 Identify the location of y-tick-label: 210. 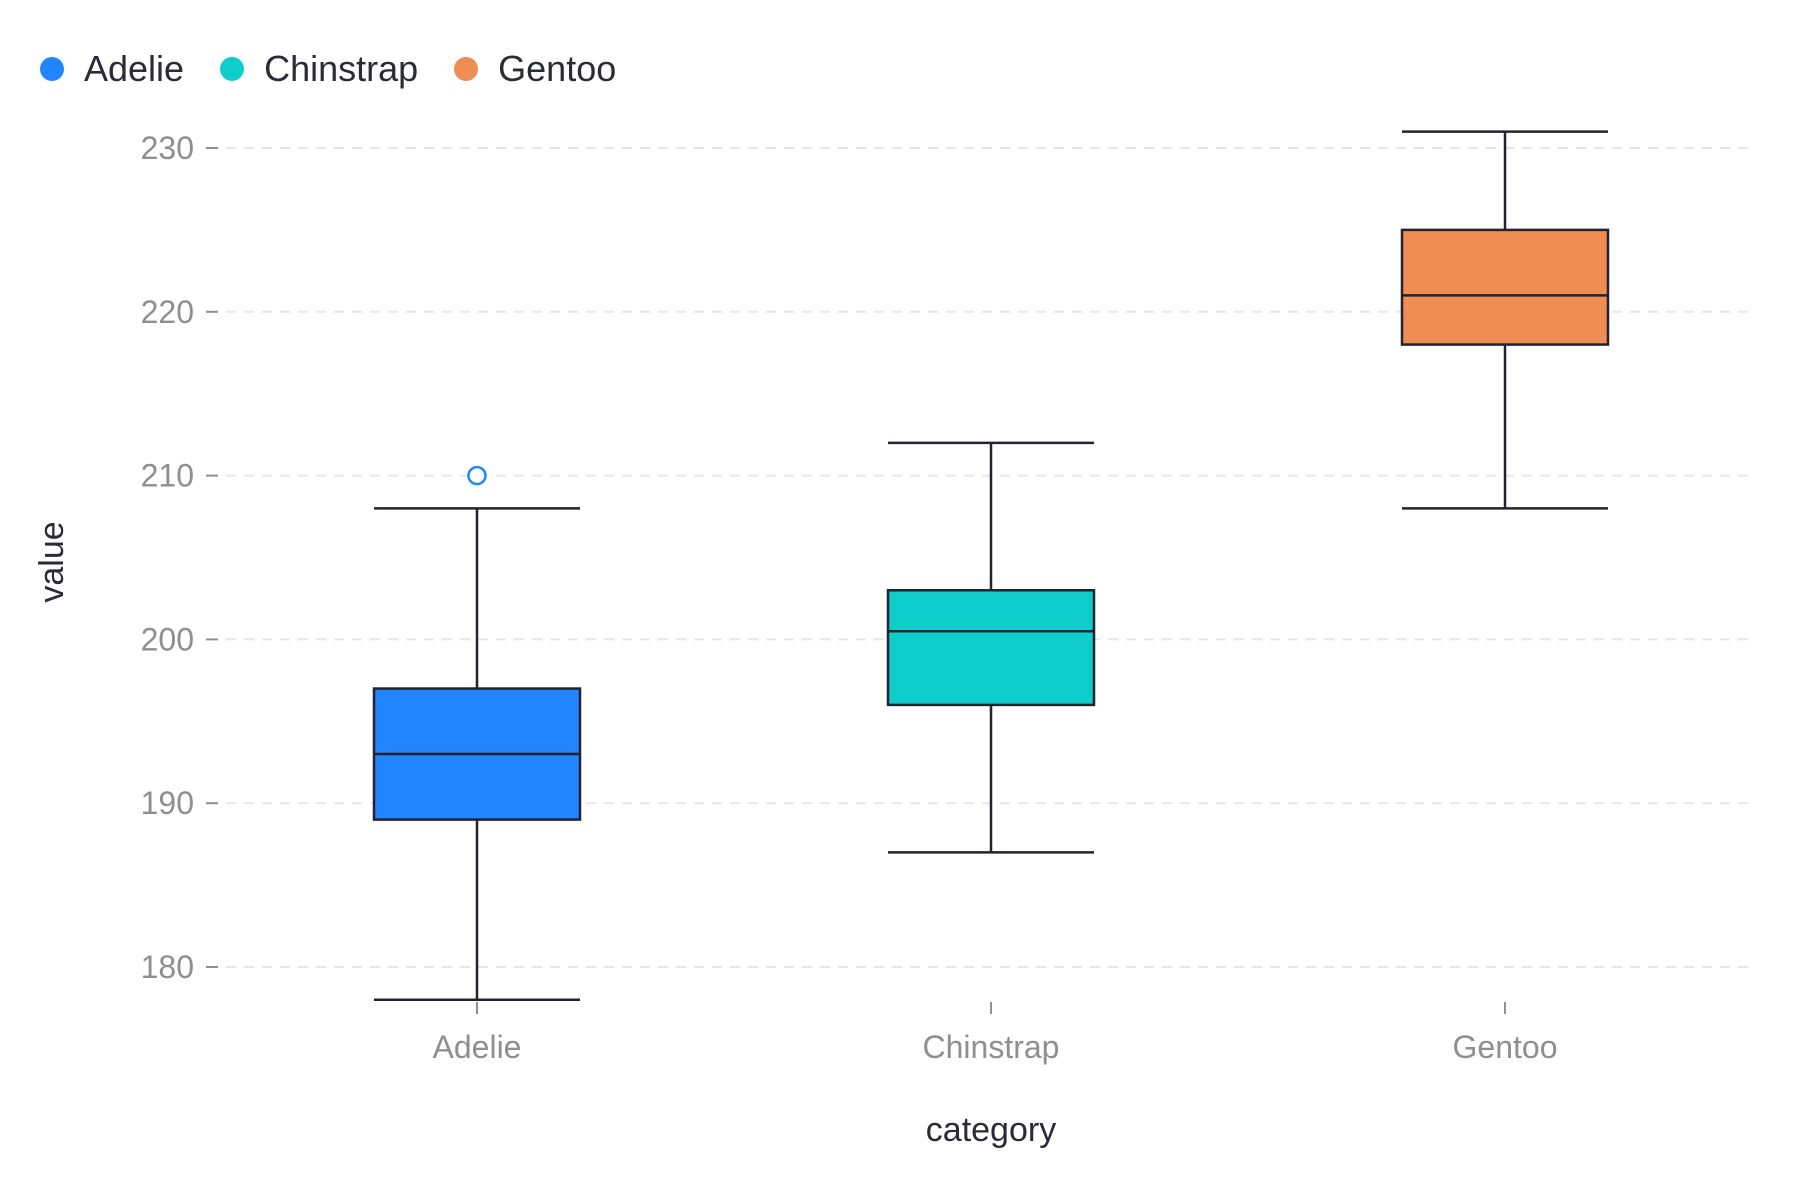
(167, 476).